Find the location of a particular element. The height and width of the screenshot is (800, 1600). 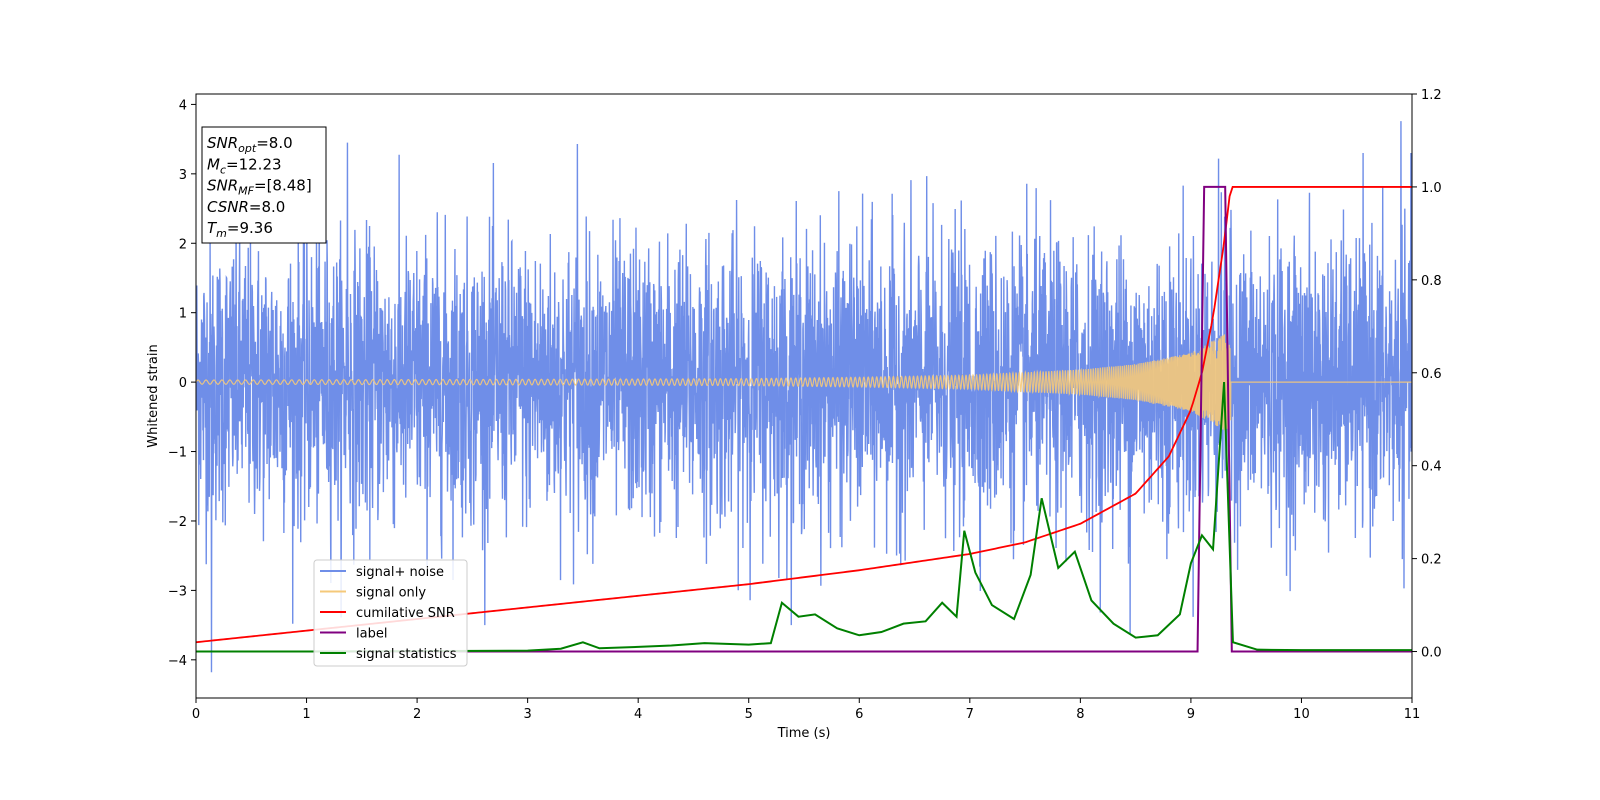

x-tick-label: 4 is located at coordinates (638, 714).